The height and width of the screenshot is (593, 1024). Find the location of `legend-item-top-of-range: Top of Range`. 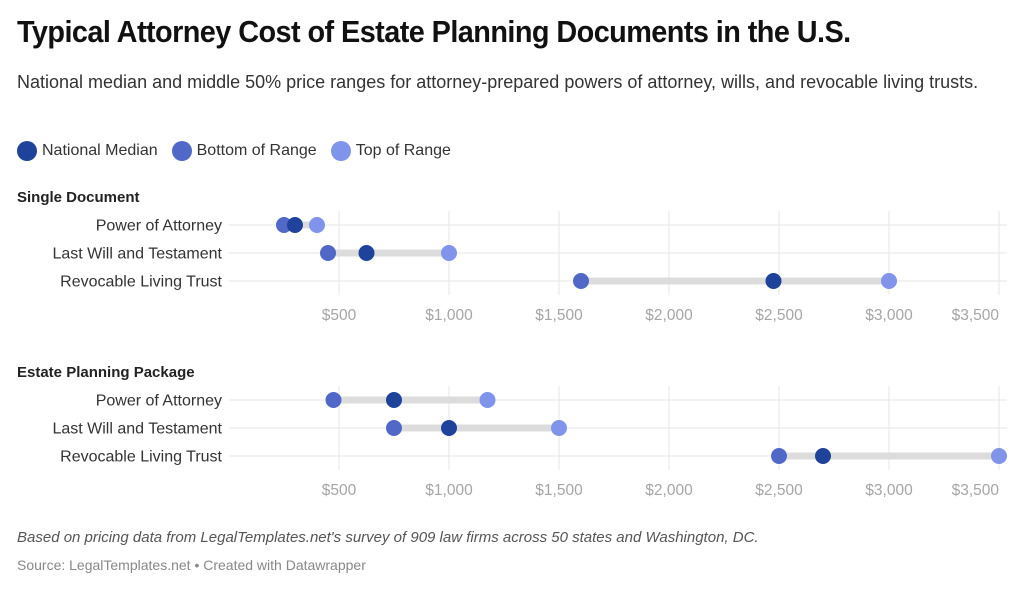

legend-item-top-of-range: Top of Range is located at coordinates (390, 151).